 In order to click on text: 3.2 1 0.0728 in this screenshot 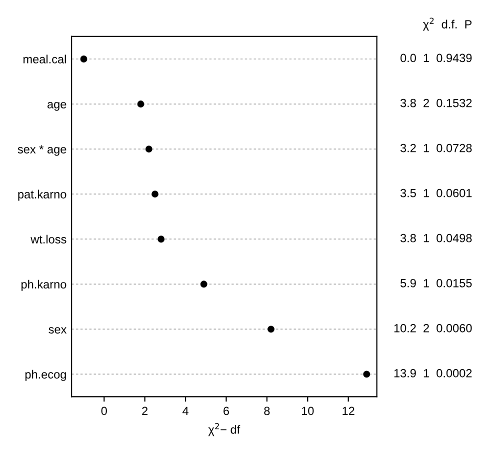, I will do `click(436, 148)`.